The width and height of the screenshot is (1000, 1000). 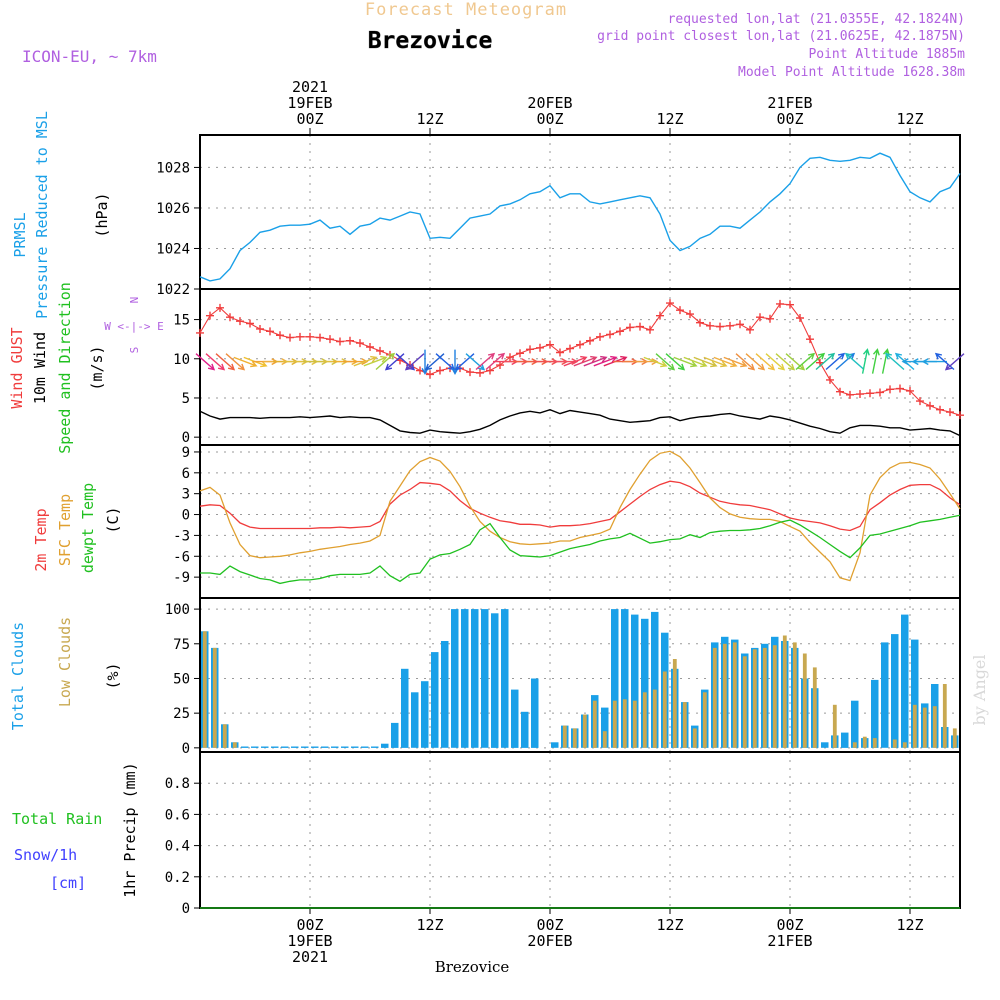 I want to click on x-tick-label-bottom: 19FEB, so click(x=309, y=941).